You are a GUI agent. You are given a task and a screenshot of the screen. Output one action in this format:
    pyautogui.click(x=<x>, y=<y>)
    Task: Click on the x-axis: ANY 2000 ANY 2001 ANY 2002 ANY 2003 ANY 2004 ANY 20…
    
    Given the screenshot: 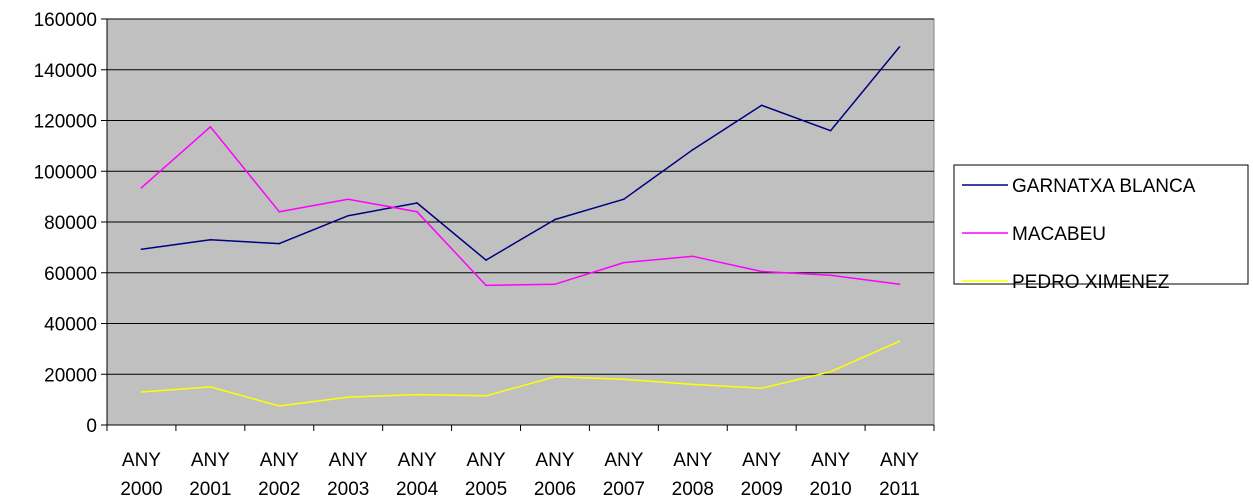 What is the action you would take?
    pyautogui.click(x=520, y=462)
    